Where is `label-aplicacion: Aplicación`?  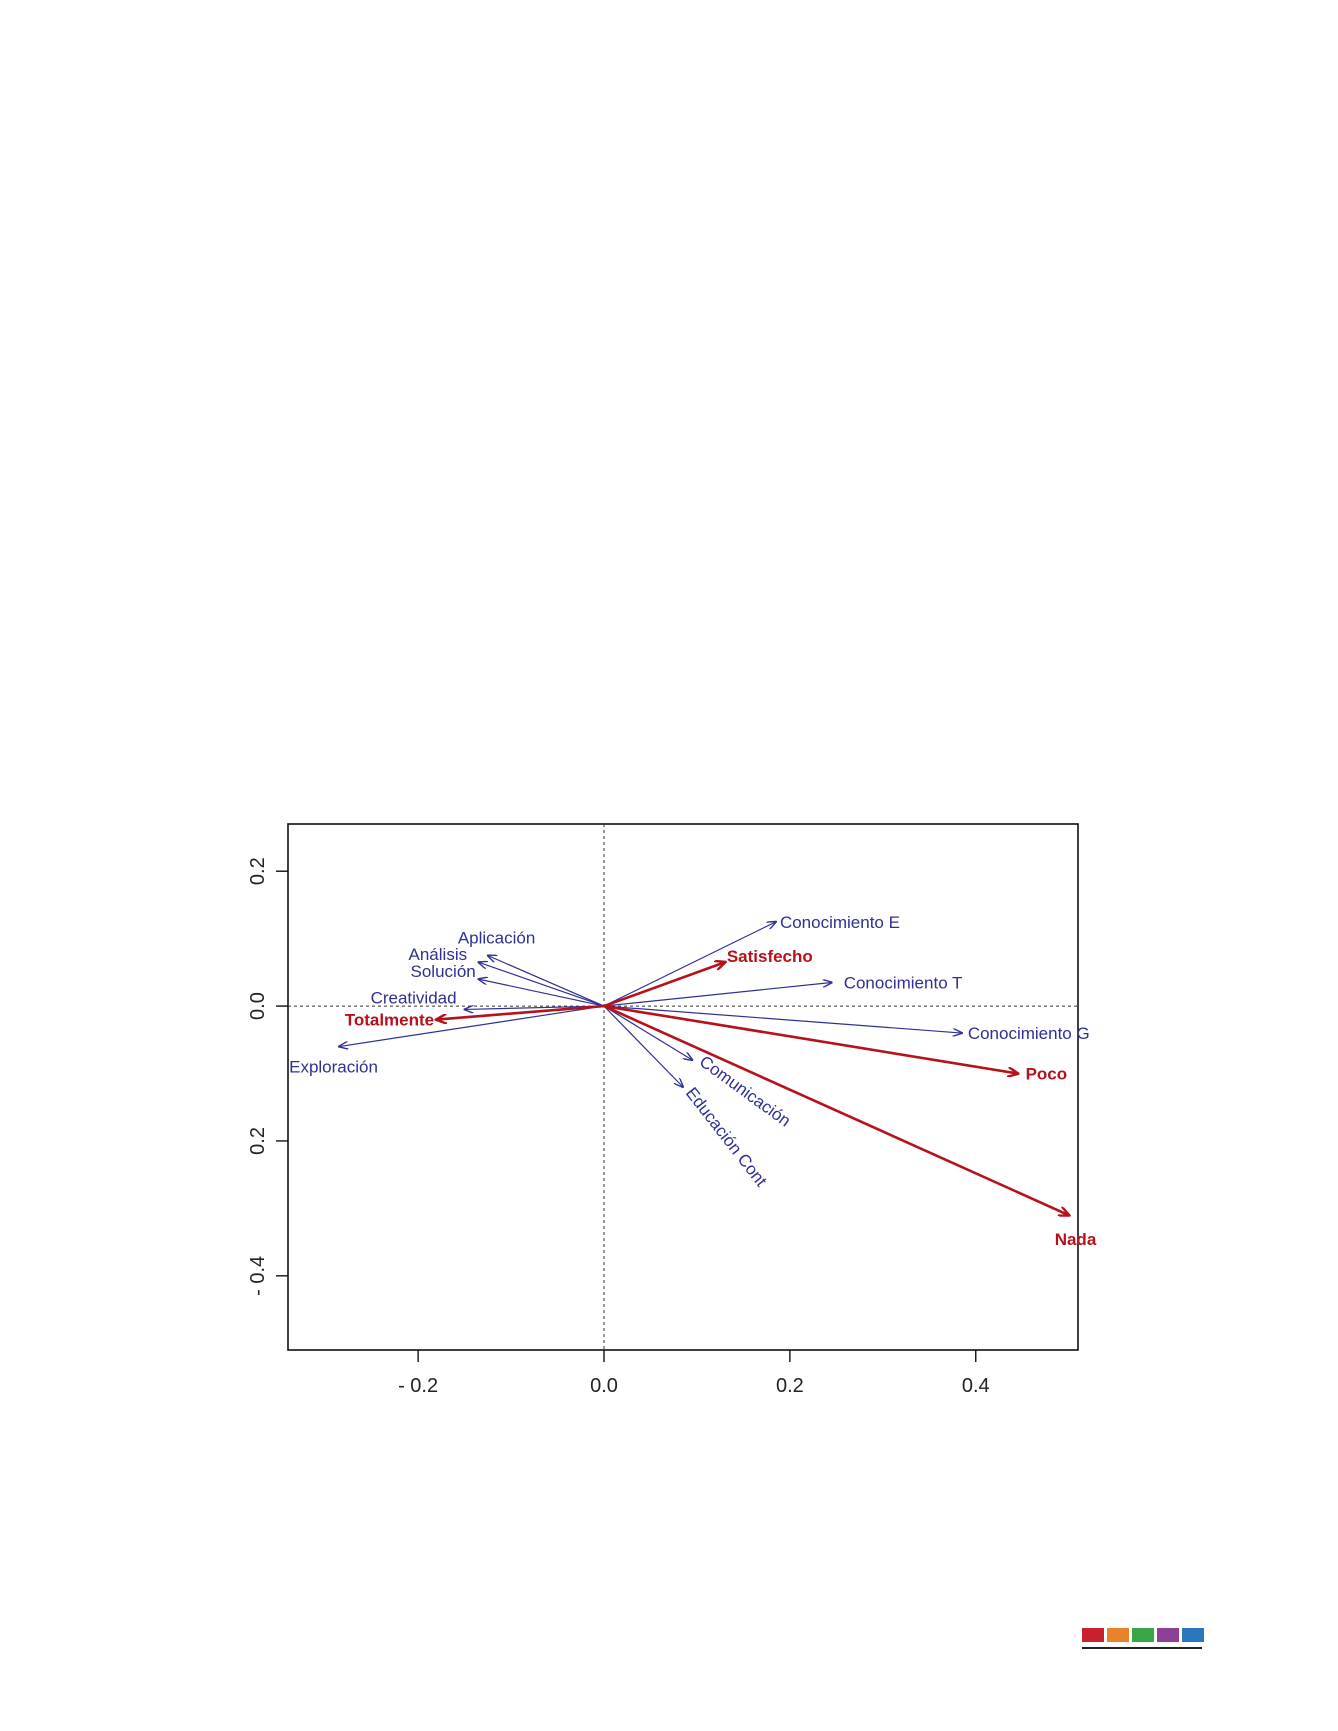
label-aplicacion: Aplicación is located at coordinates (496, 938).